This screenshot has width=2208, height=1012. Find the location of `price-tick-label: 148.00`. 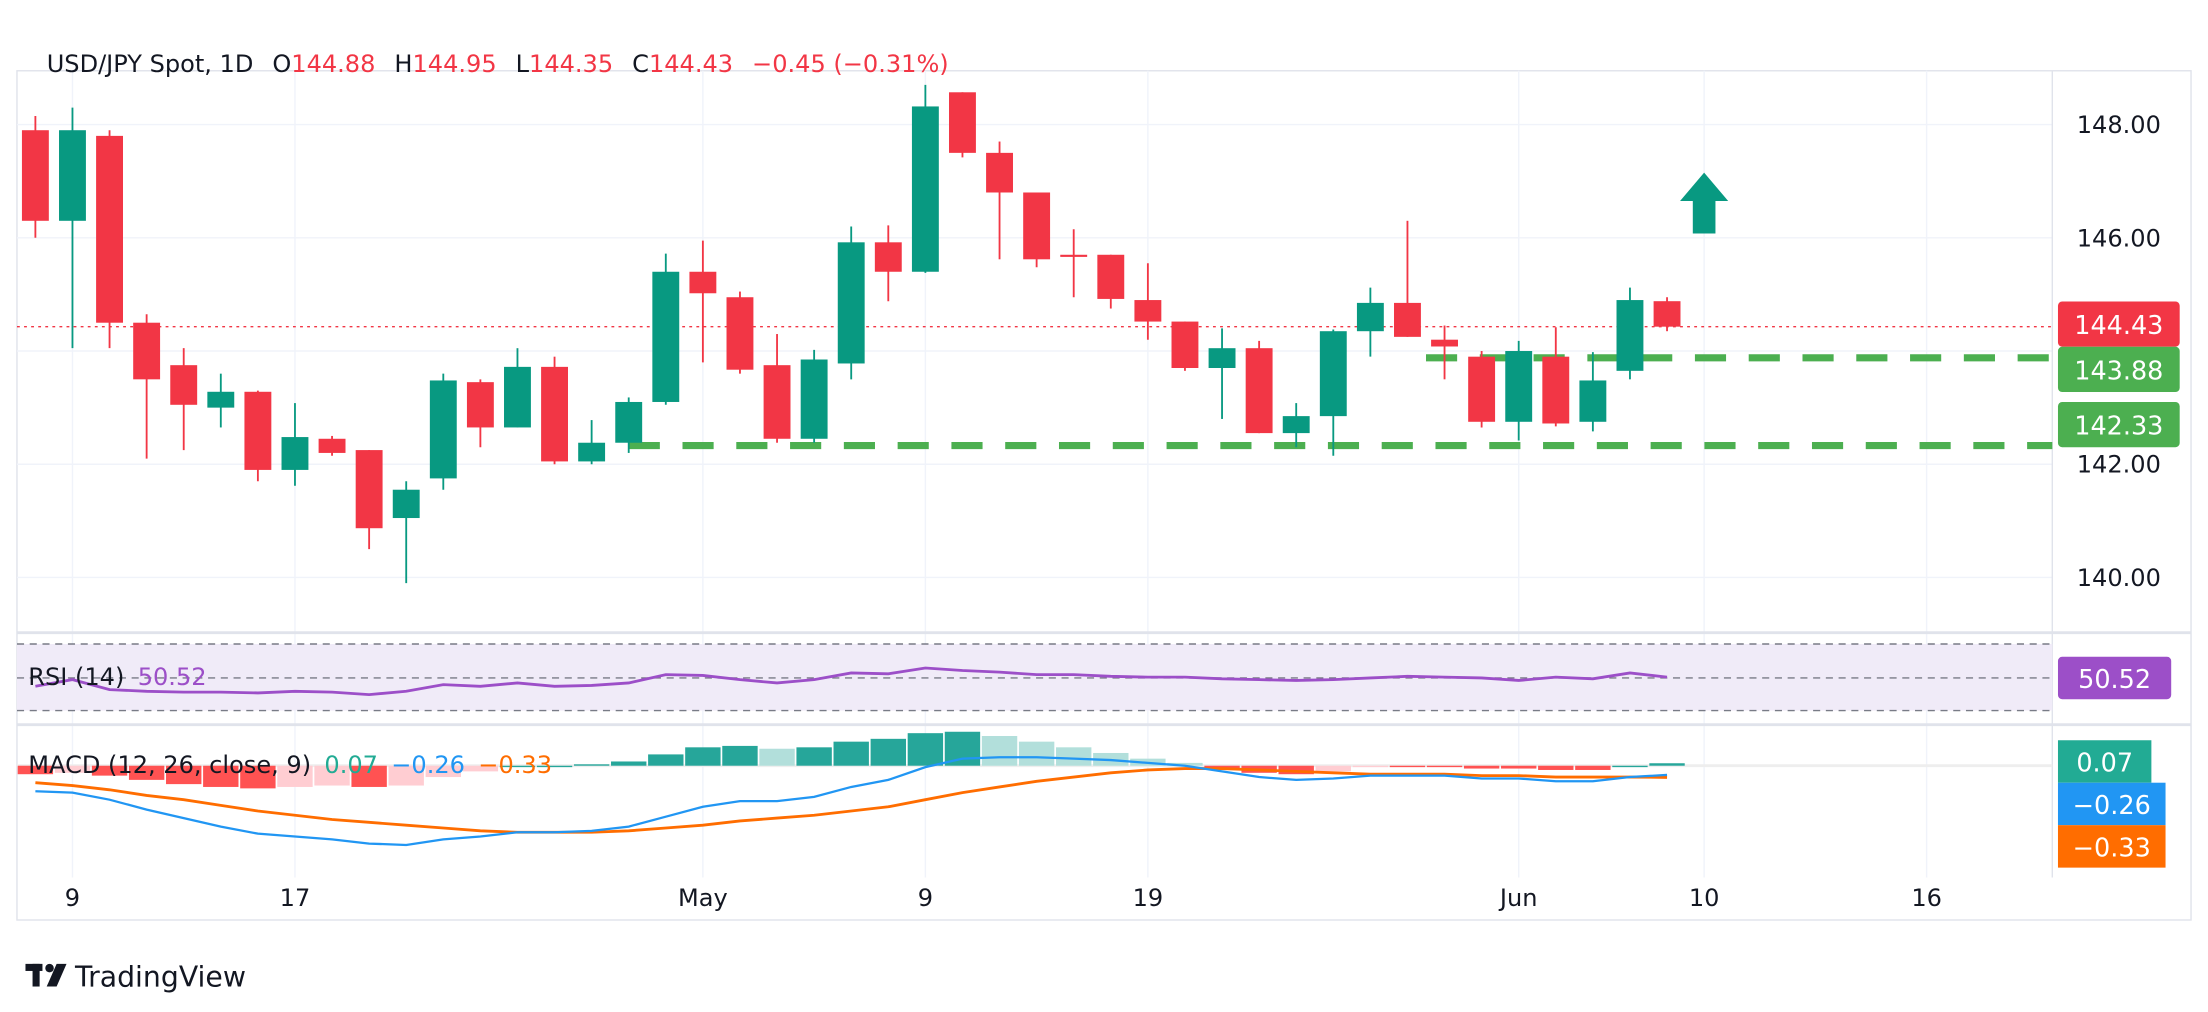

price-tick-label: 148.00 is located at coordinates (2119, 125).